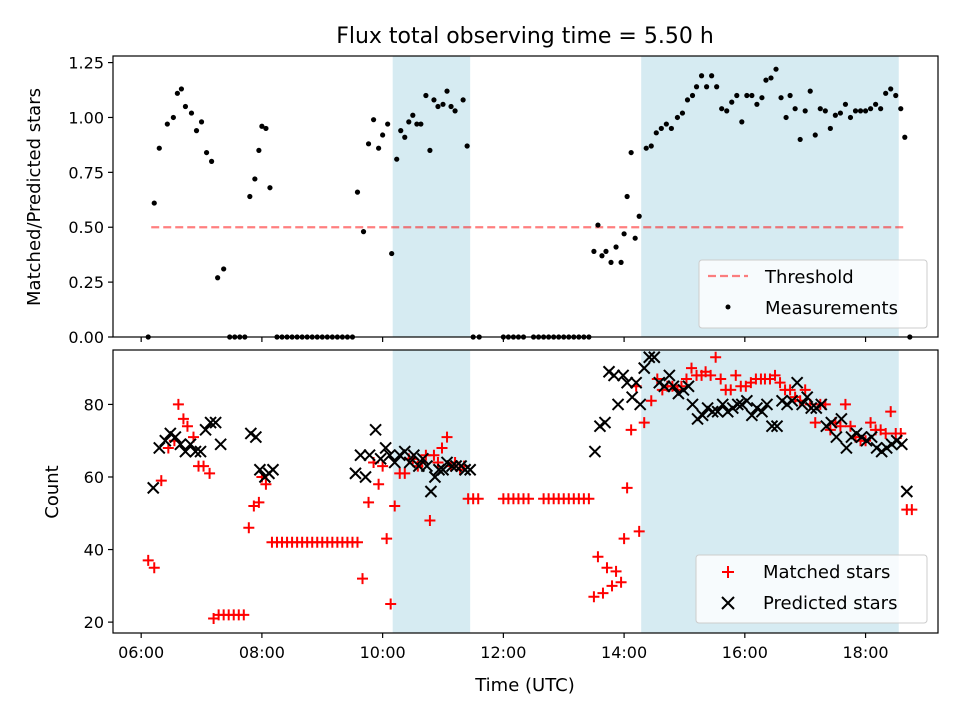 This screenshot has height=724, width=960. Describe the element at coordinates (86, 63) in the screenshot. I see `y-tick-label: 1.25` at that location.